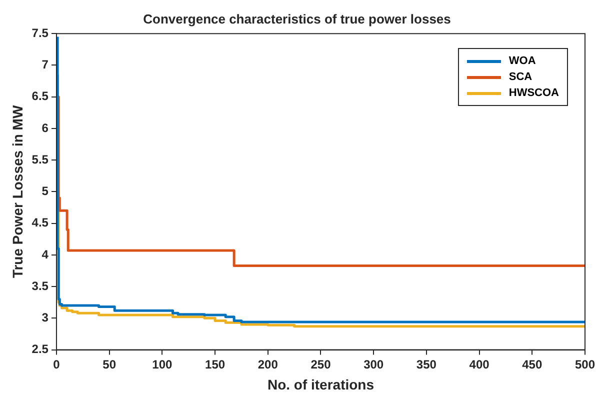  I want to click on y-tick-label: 4, so click(45, 254).